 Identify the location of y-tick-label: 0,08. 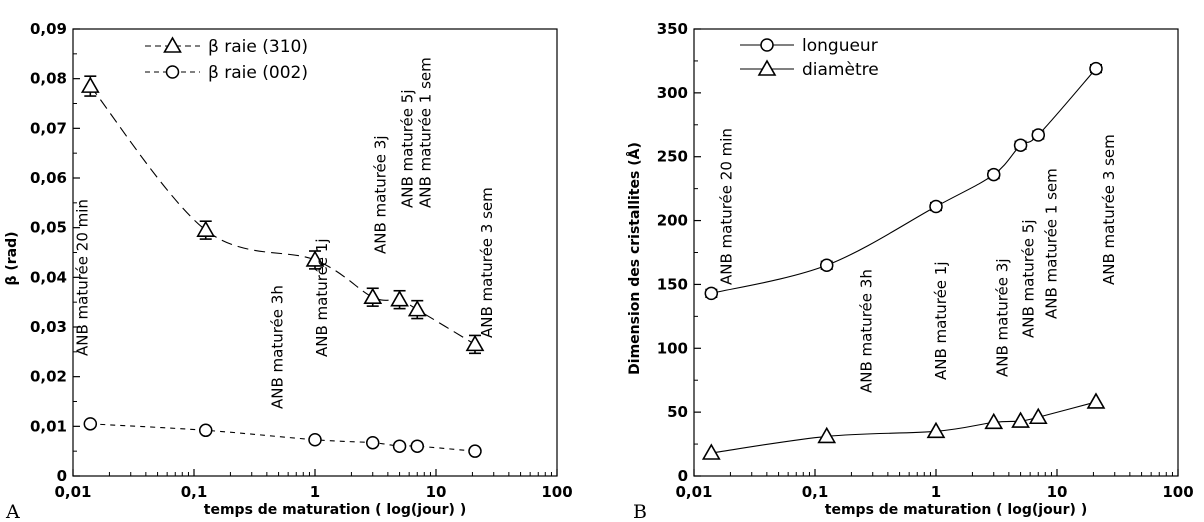
(48, 79).